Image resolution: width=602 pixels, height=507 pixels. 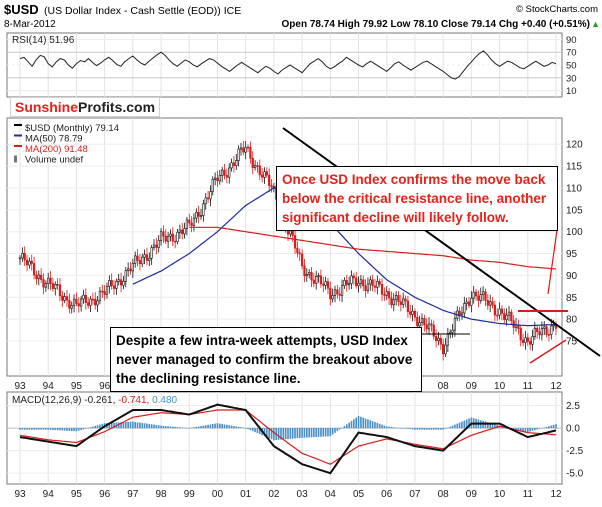 I want to click on x-tick-label-macd: 11, so click(x=528, y=494).